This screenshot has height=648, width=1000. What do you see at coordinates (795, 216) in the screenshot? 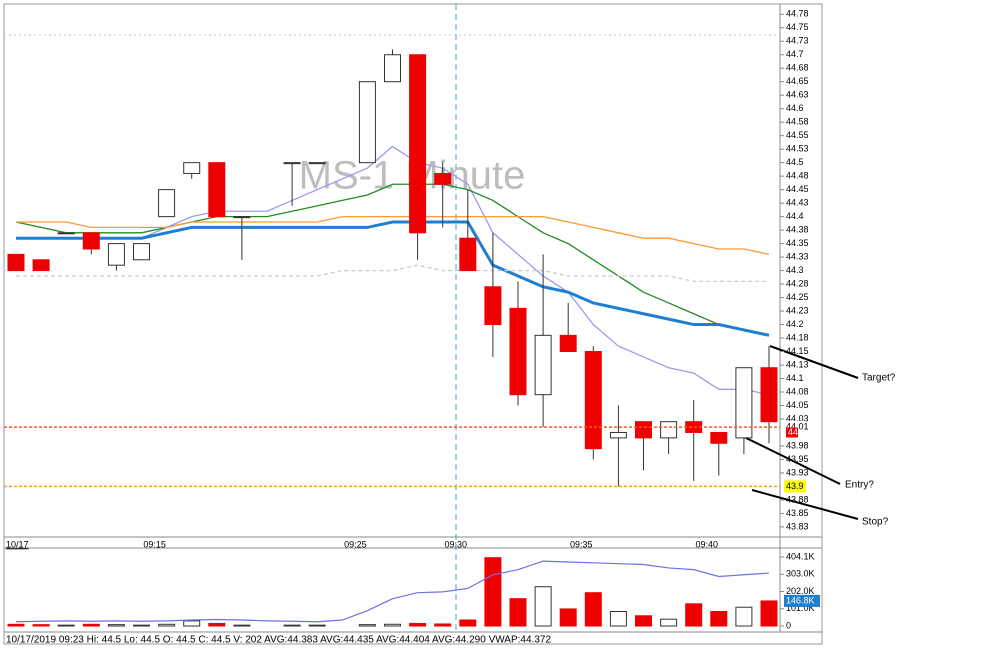
I see `y-tick-label: 44.4` at bounding box center [795, 216].